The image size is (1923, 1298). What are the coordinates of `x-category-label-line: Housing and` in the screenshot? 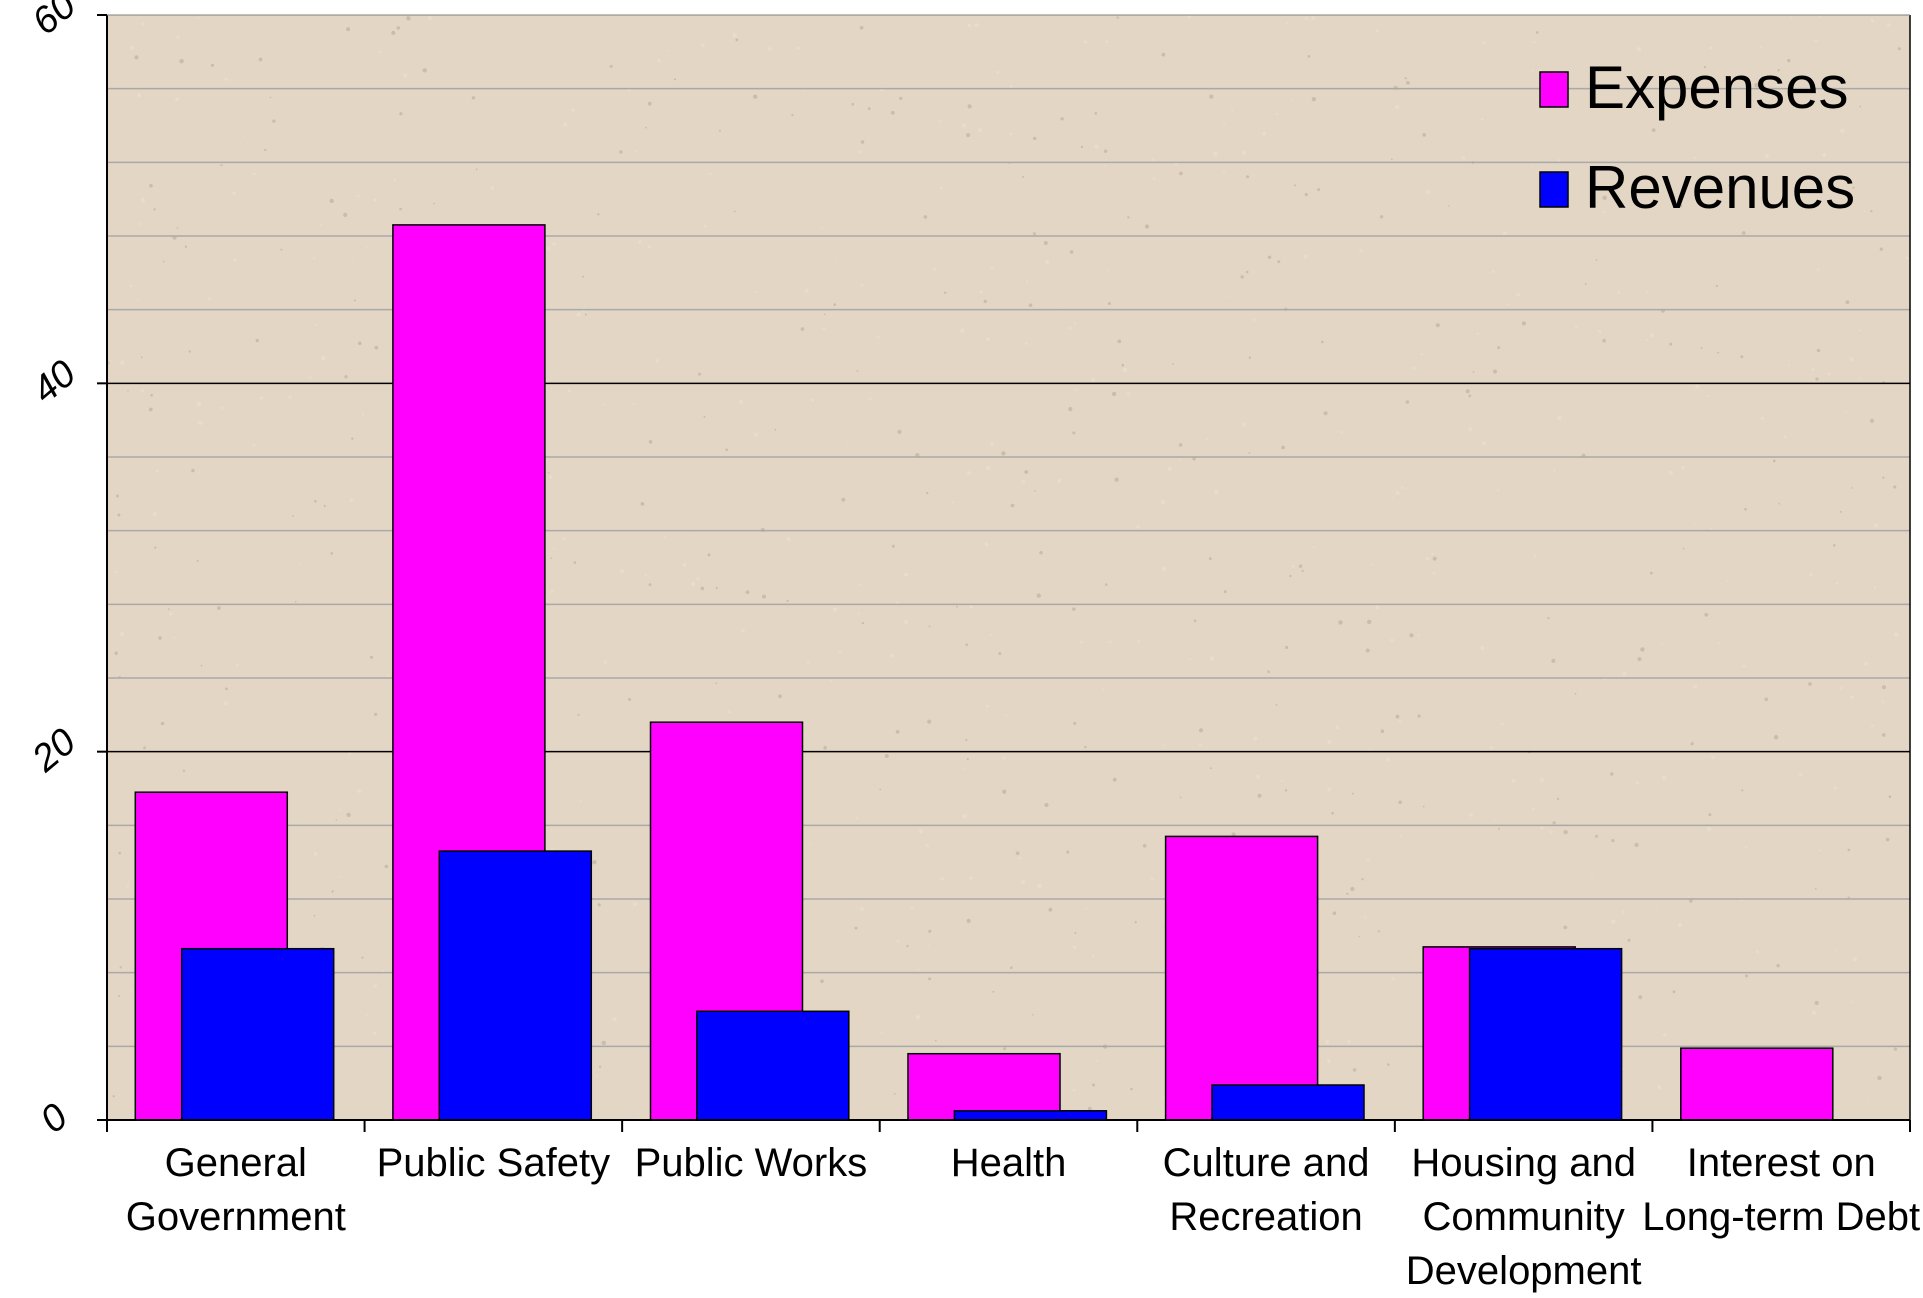 It's located at (1523, 1163).